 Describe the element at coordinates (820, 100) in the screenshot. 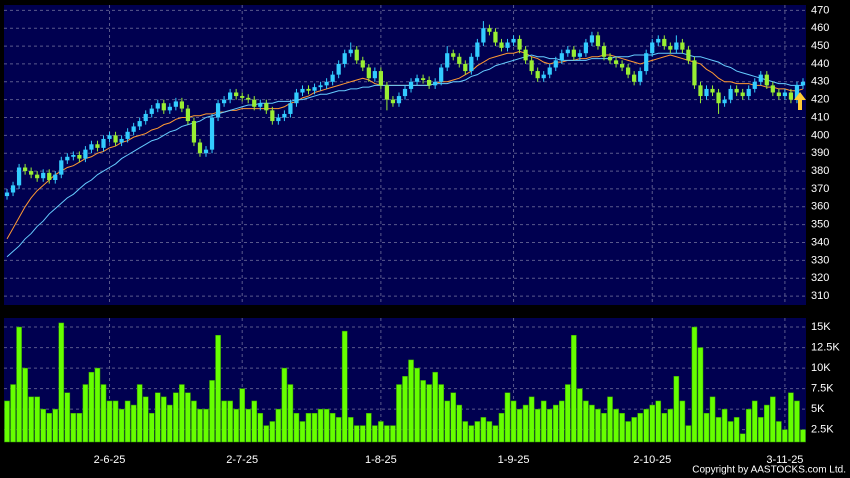

I see `y-tick-label: 420` at that location.